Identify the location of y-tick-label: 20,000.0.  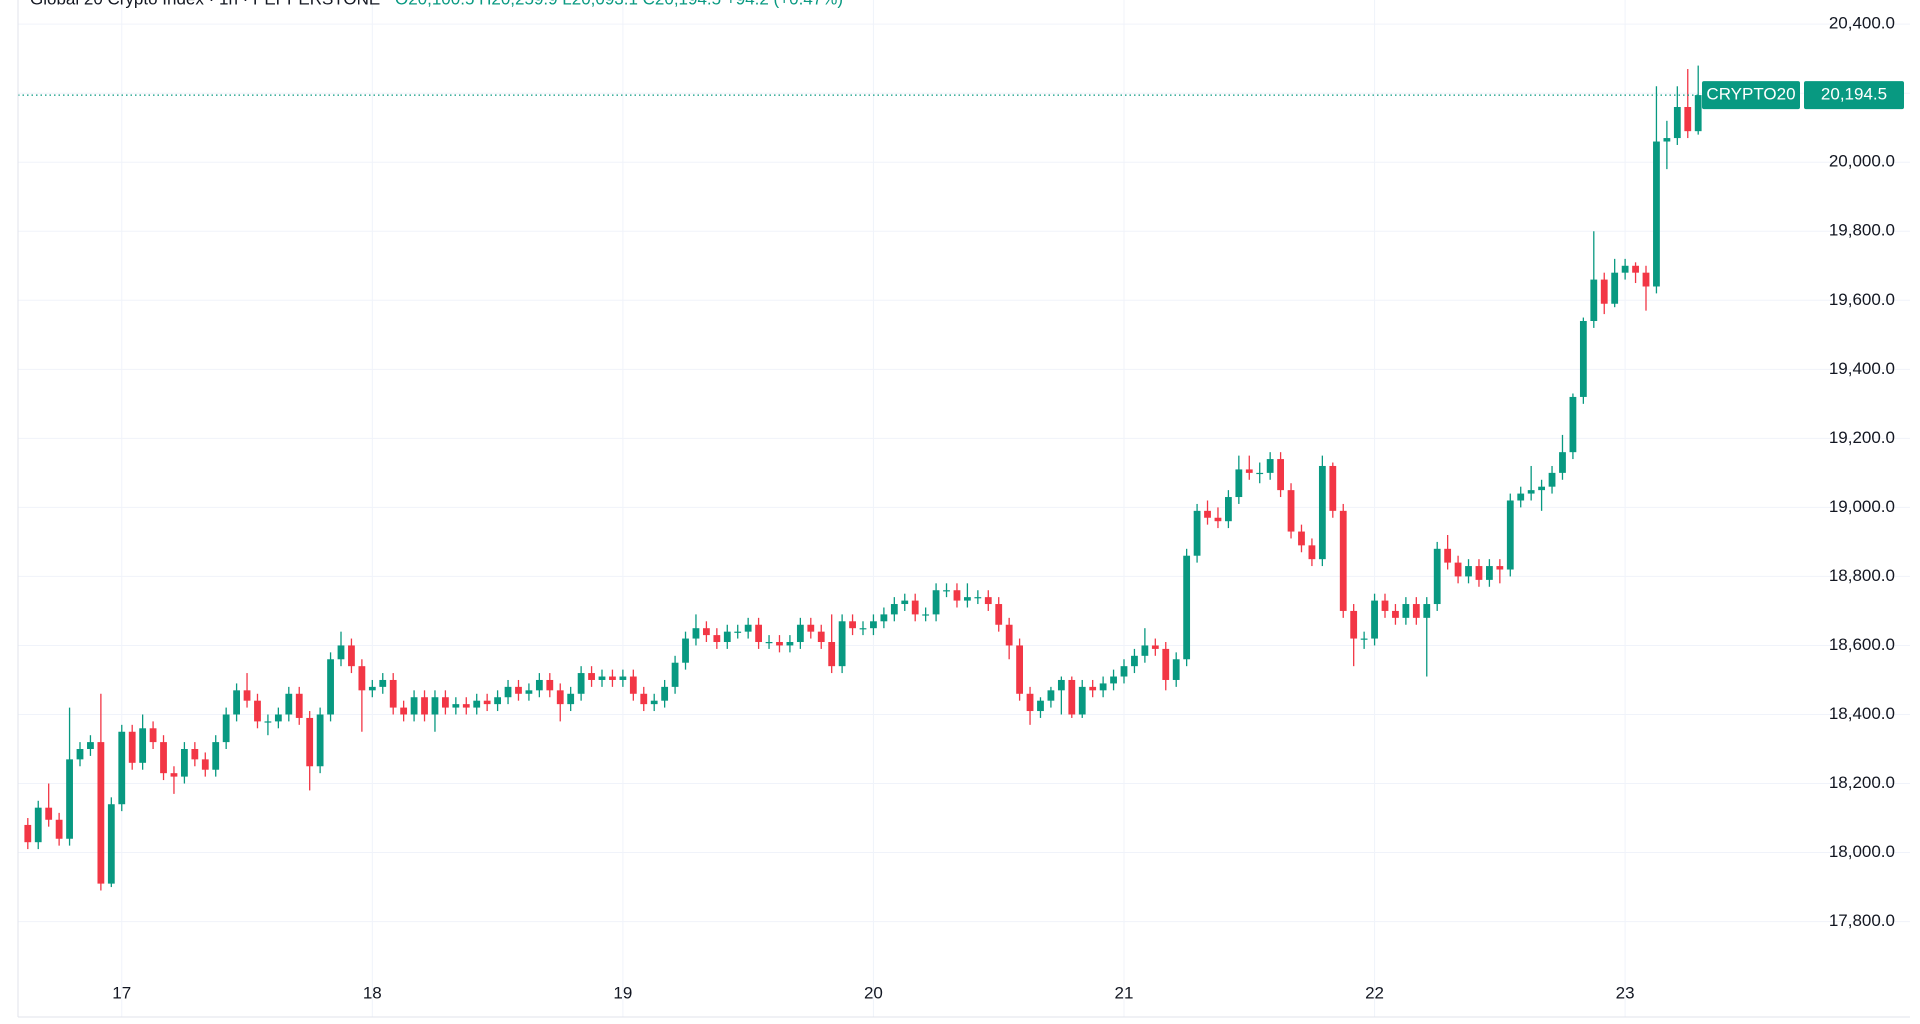
(1862, 161).